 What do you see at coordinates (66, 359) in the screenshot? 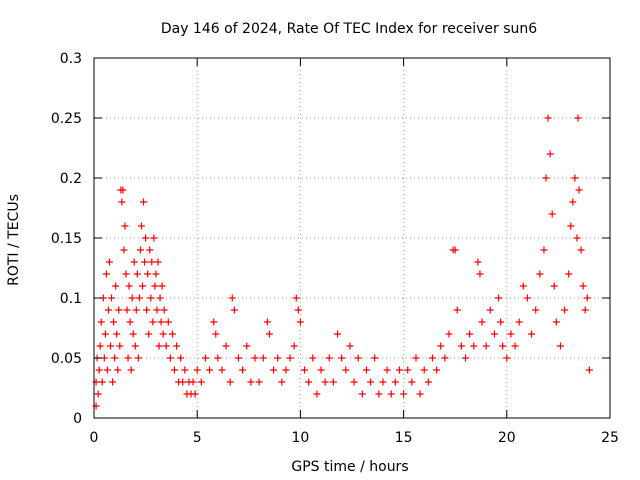
I see `y-tick-label: 0.05` at bounding box center [66, 359].